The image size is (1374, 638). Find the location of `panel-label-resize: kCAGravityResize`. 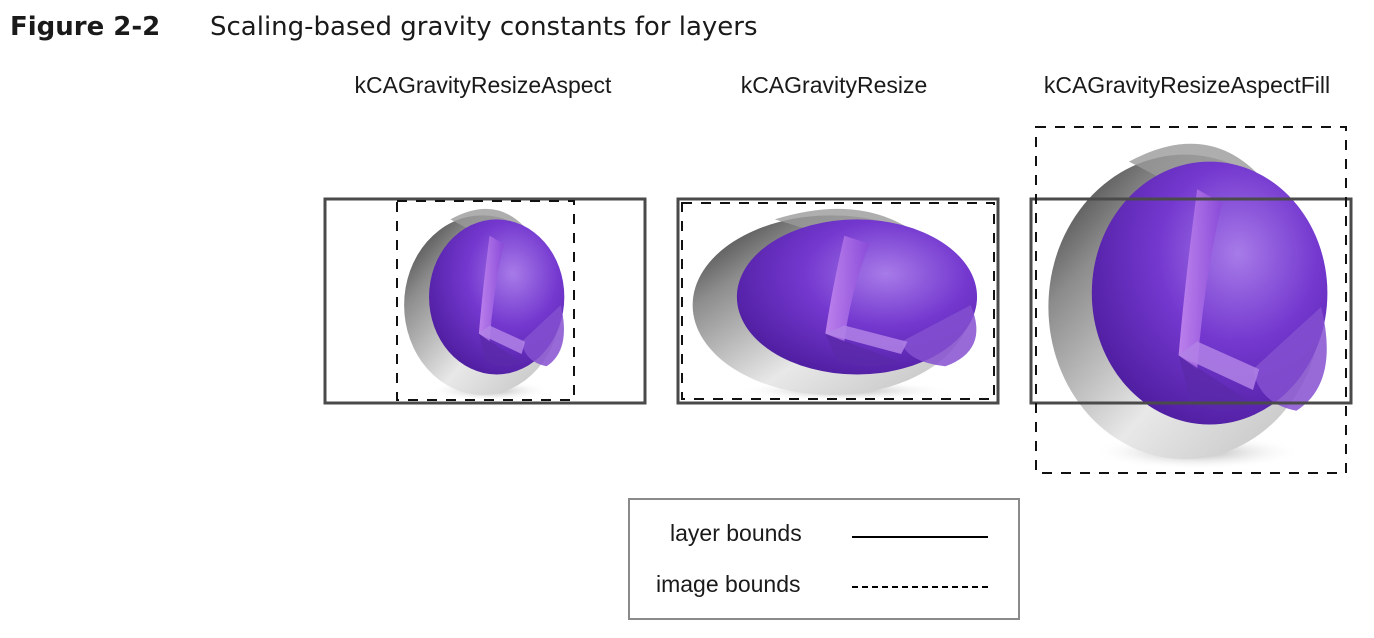

panel-label-resize: kCAGravityResize is located at coordinates (834, 85).